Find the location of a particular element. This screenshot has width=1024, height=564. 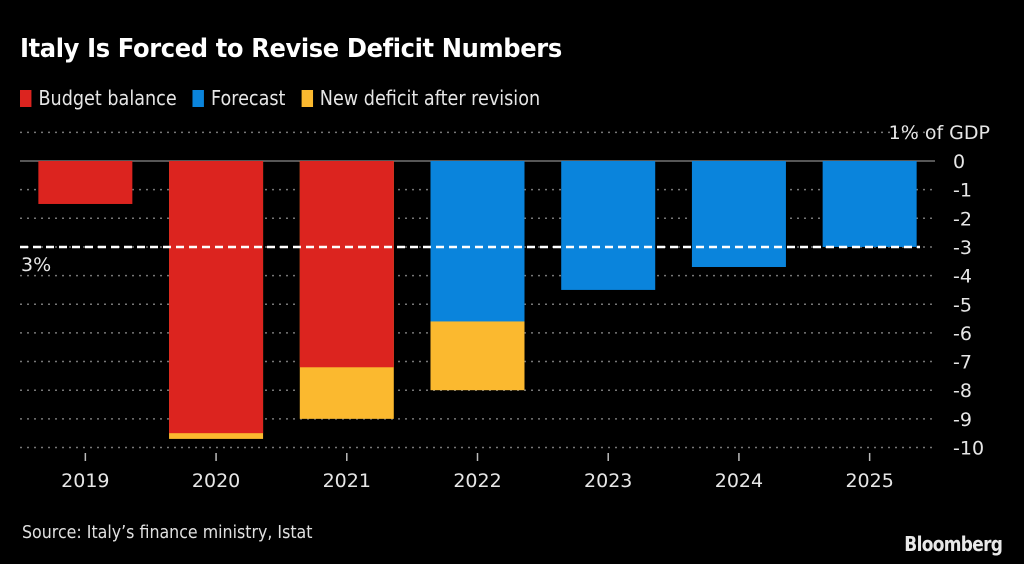

x-tick-label: 2020 is located at coordinates (216, 481).